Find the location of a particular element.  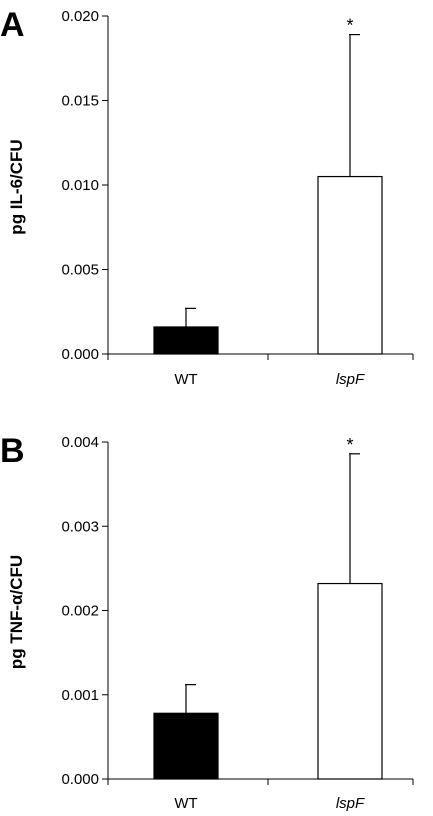

y-tick-label: 0.001 is located at coordinates (80, 695).